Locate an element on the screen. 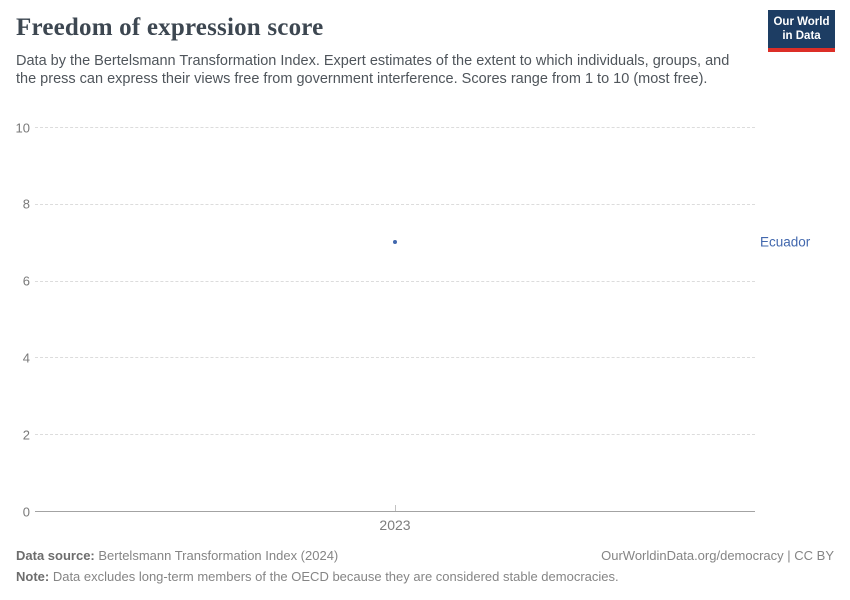 The height and width of the screenshot is (600, 850). data-source-value: Bertelsmann Transformation Index (2024) is located at coordinates (216, 555).